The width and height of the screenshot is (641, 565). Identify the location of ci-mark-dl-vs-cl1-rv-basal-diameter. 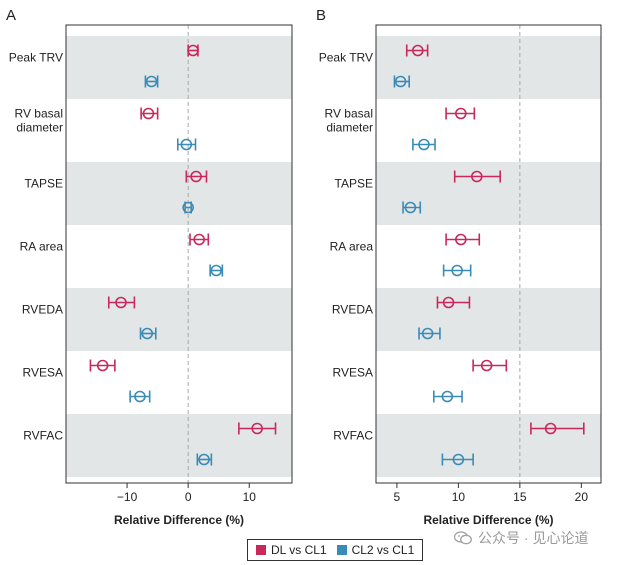
(149, 113).